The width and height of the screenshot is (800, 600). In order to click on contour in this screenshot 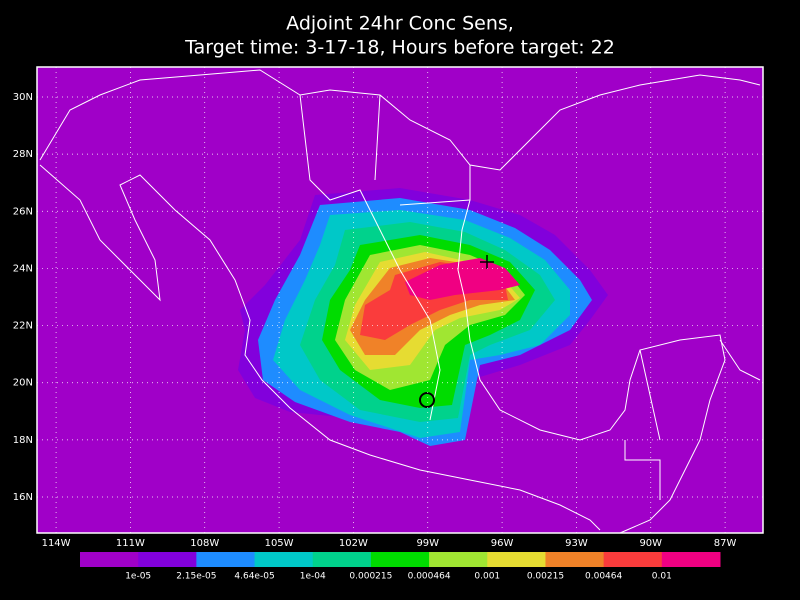, I will do `click(462, 279)`.